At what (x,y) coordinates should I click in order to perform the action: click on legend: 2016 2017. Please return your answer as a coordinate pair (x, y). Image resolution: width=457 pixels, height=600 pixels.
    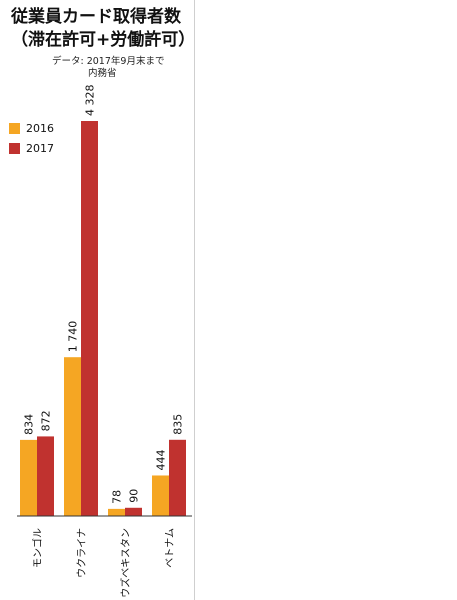
    Looking at the image, I should click on (31, 138).